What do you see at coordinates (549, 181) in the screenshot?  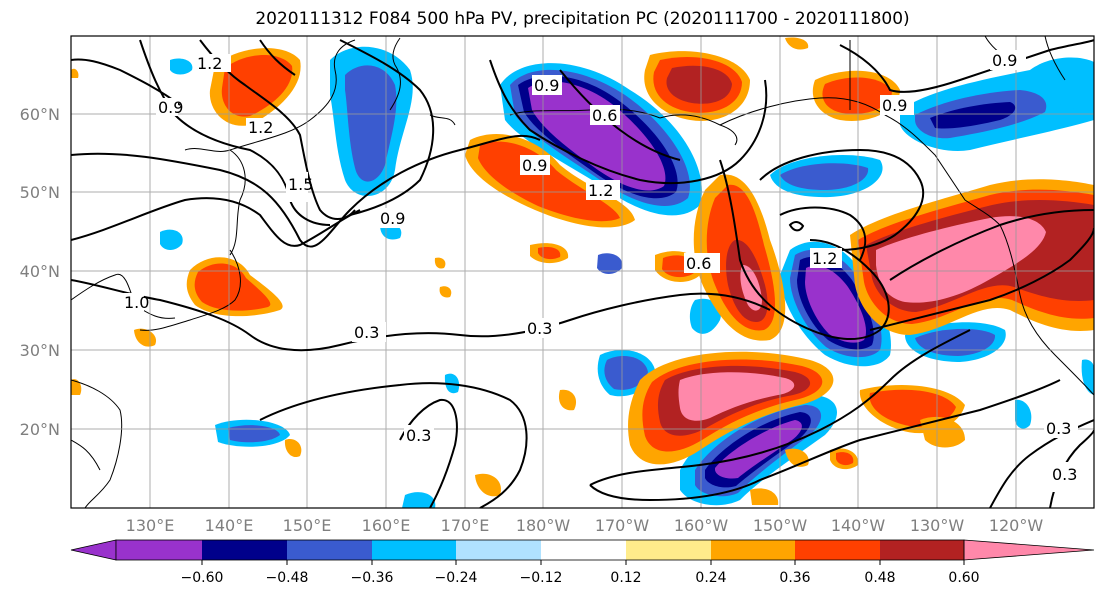 I see `pos-anomaly-gulf-s` at bounding box center [549, 181].